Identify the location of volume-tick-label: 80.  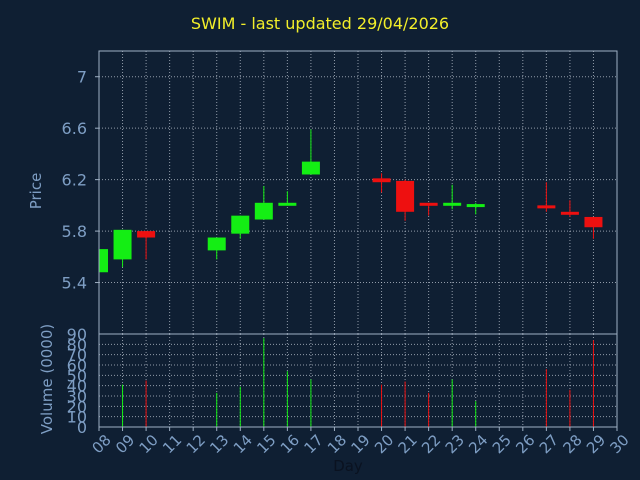
(77, 344).